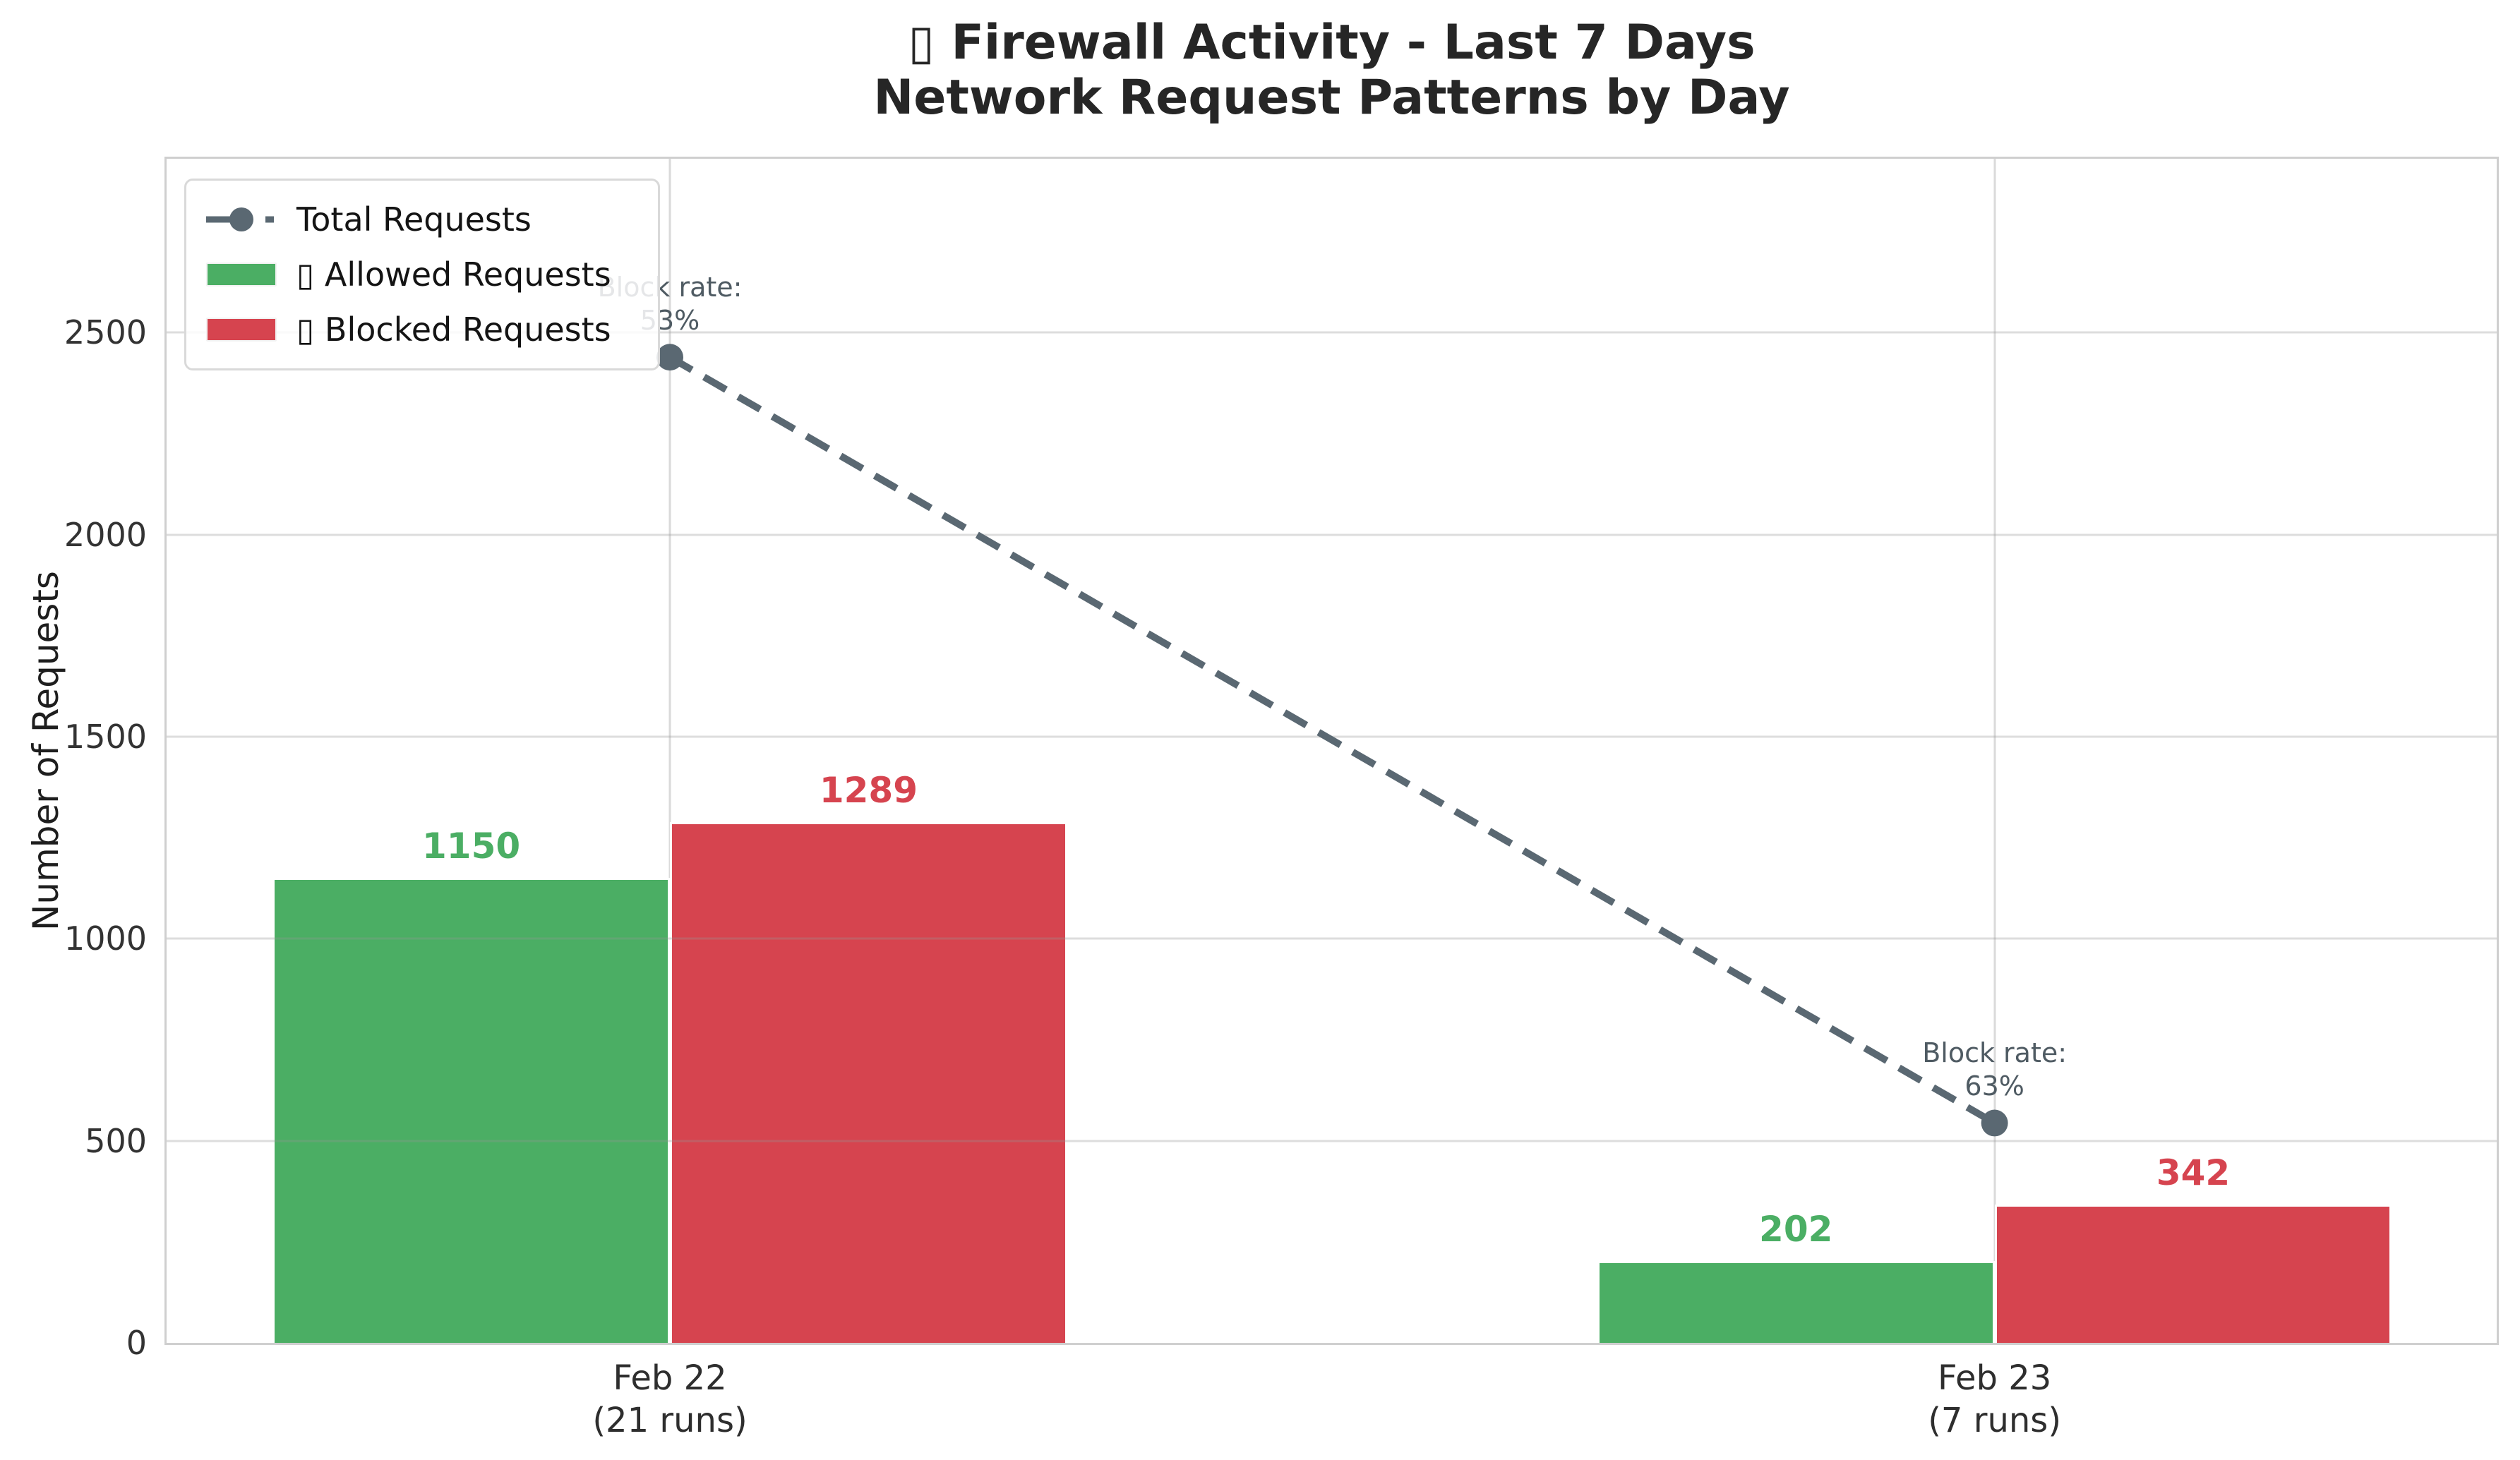 The image size is (2520, 1460). What do you see at coordinates (414, 220) in the screenshot?
I see `legend-label-total: Total Requests` at bounding box center [414, 220].